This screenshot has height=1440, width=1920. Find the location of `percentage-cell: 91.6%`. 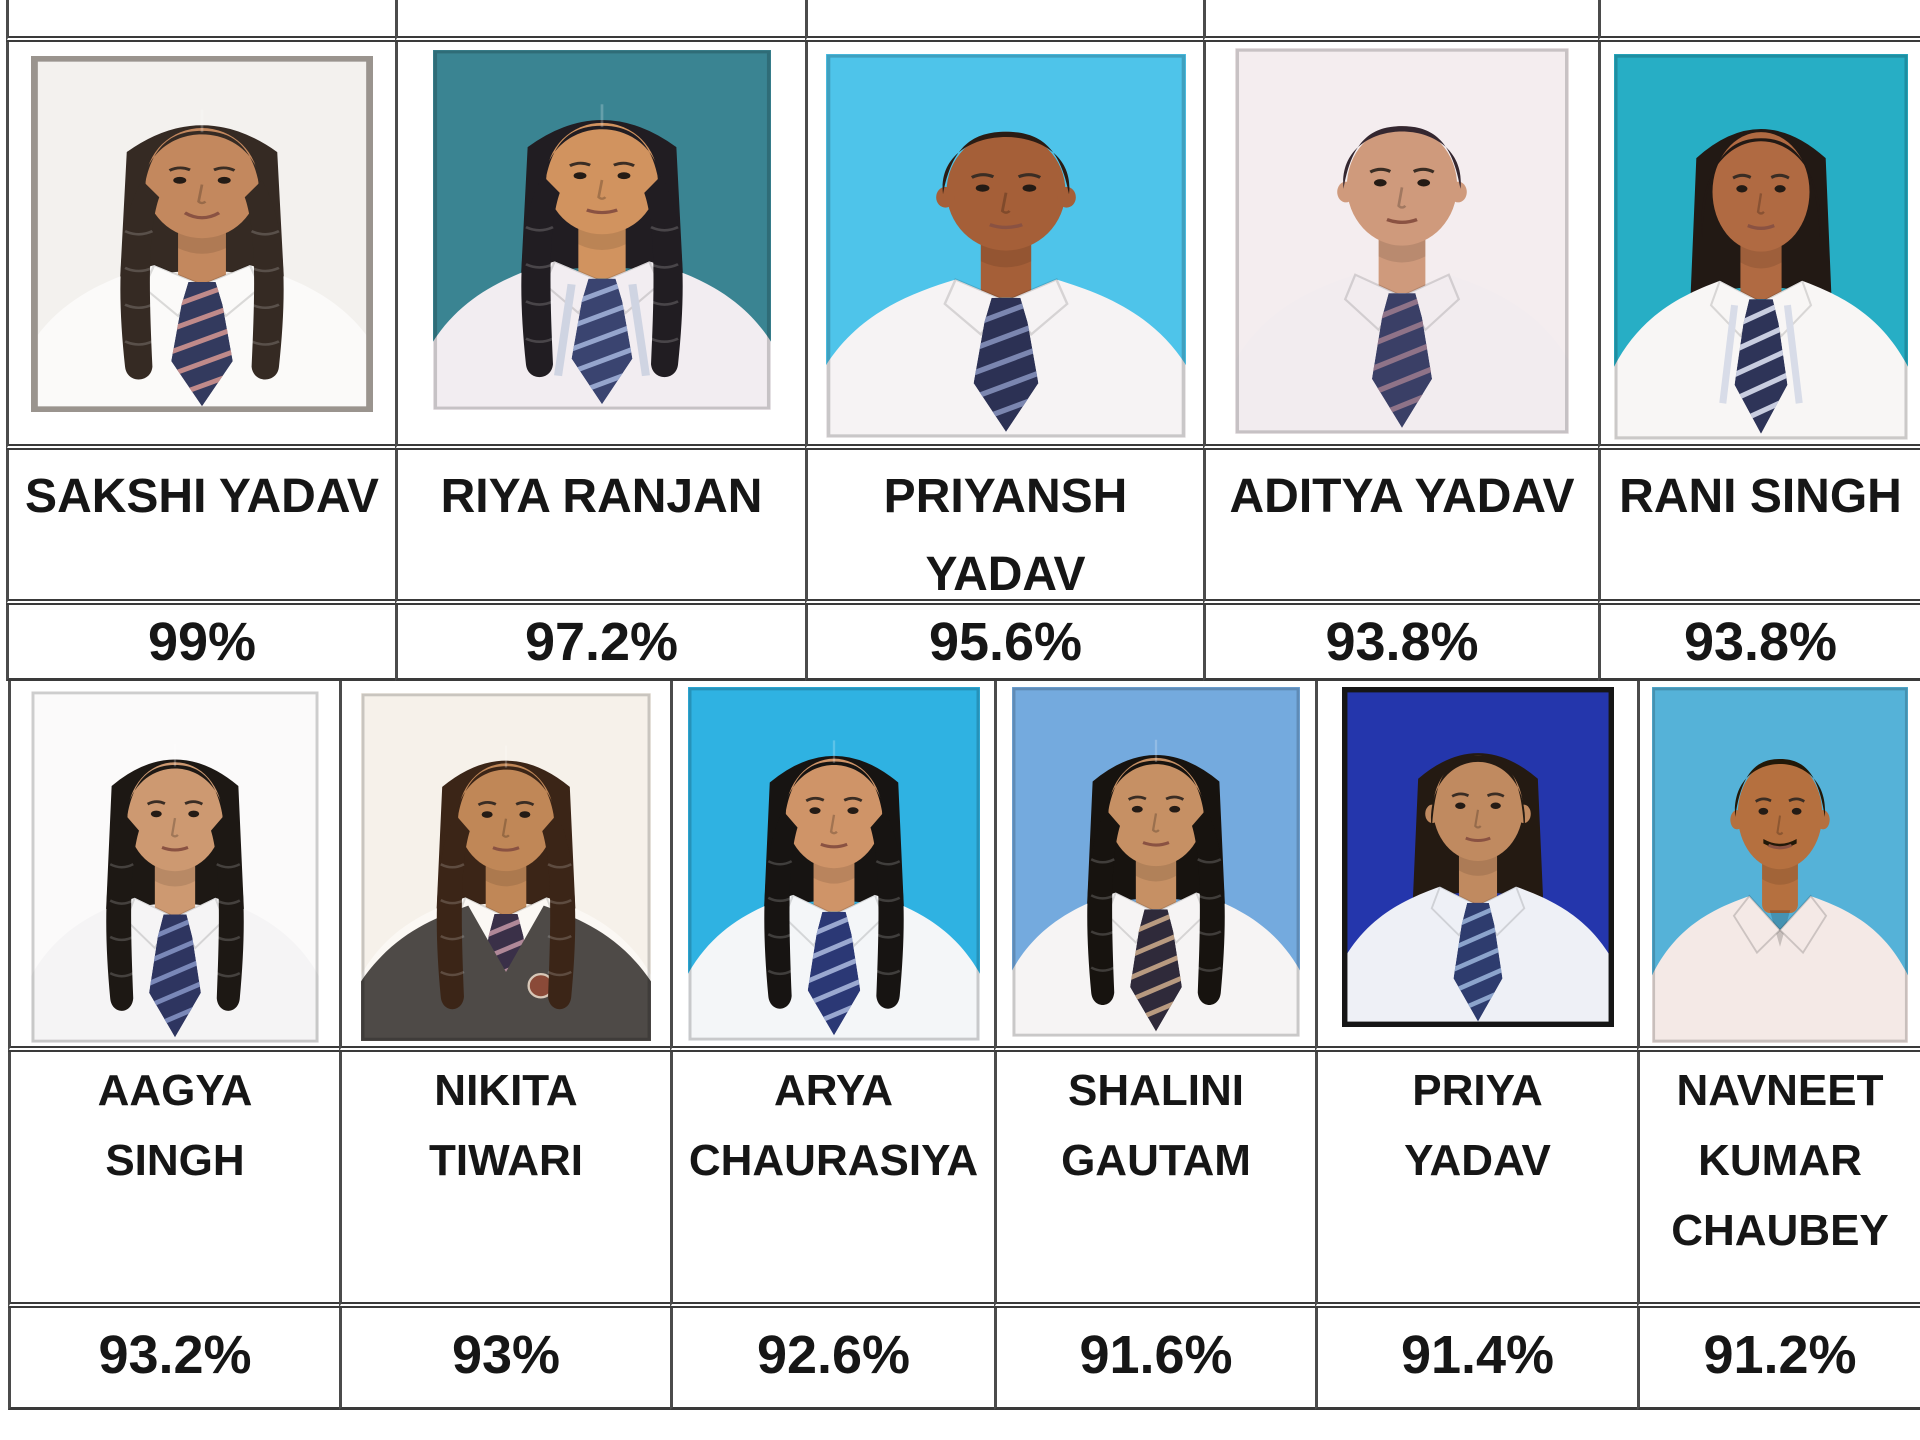

percentage-cell: 91.6% is located at coordinates (1154, 1359).